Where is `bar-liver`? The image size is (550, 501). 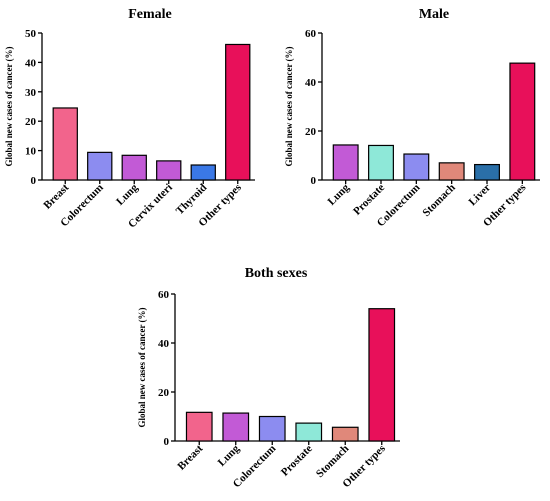
bar-liver is located at coordinates (487, 172).